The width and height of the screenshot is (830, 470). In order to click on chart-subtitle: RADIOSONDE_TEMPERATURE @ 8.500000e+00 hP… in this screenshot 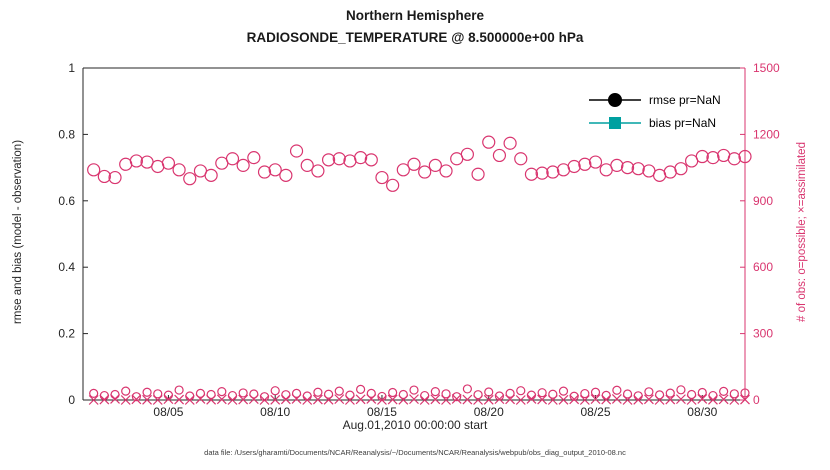, I will do `click(415, 37)`.